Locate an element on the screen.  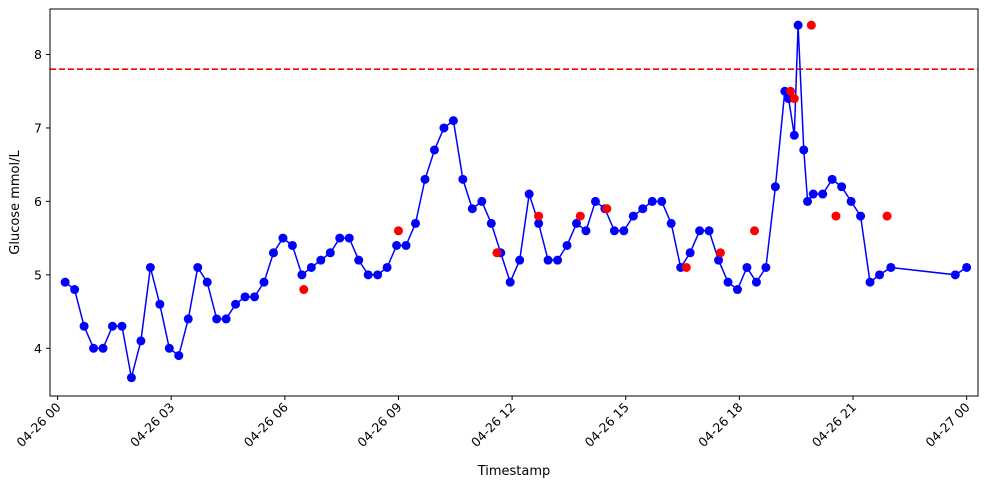
x-tick-label: 04-26 06 is located at coordinates (266, 424).